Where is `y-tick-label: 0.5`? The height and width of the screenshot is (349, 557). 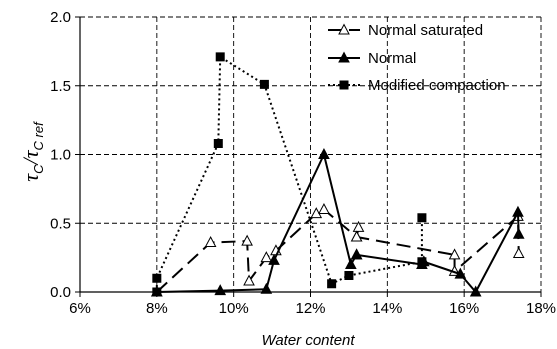 y-tick-label: 0.5 is located at coordinates (60, 223).